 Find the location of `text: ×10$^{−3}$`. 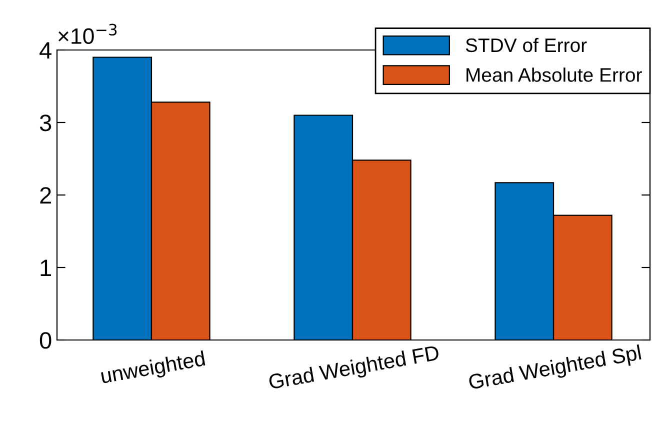

text: ×10$^{−3}$ is located at coordinates (87, 34).